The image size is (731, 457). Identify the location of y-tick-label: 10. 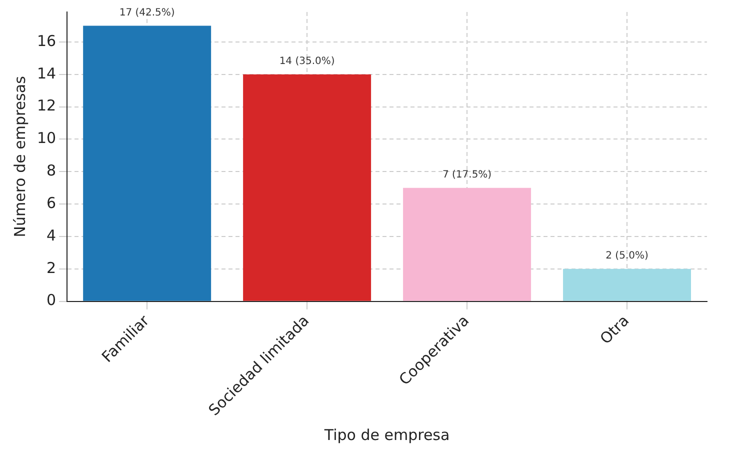
(46, 138).